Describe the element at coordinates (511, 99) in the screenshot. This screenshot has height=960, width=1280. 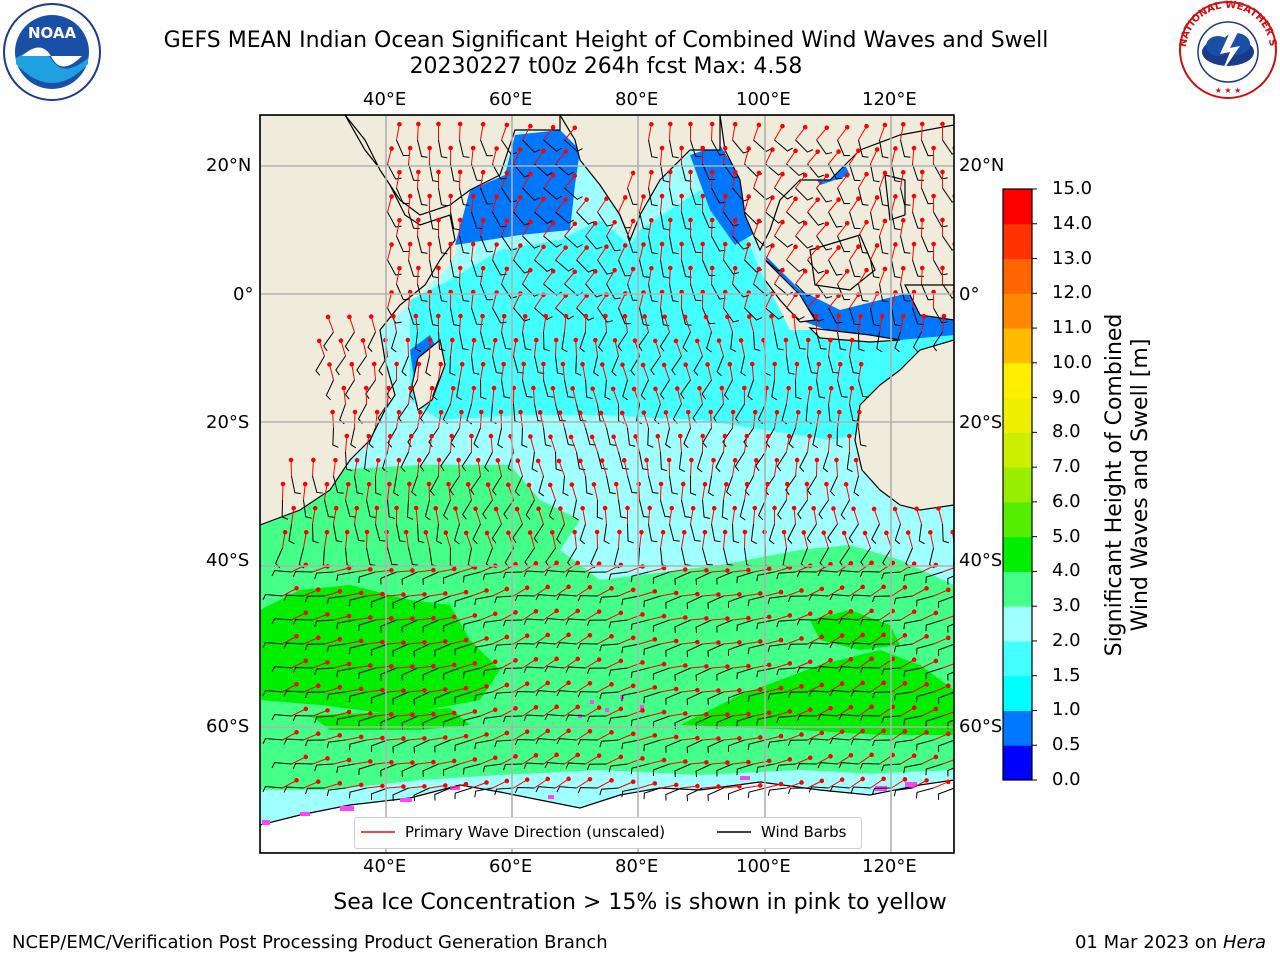
I see `lon-label-top: 60°E` at that location.